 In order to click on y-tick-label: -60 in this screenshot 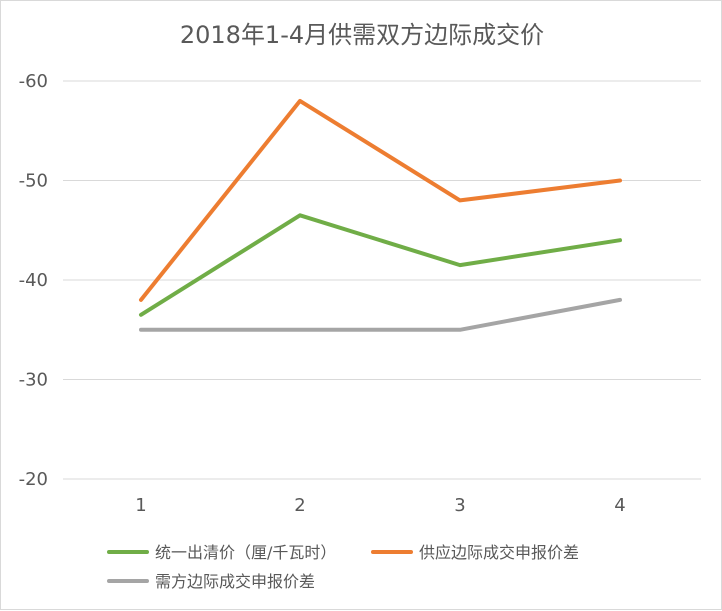, I will do `click(33, 81)`.